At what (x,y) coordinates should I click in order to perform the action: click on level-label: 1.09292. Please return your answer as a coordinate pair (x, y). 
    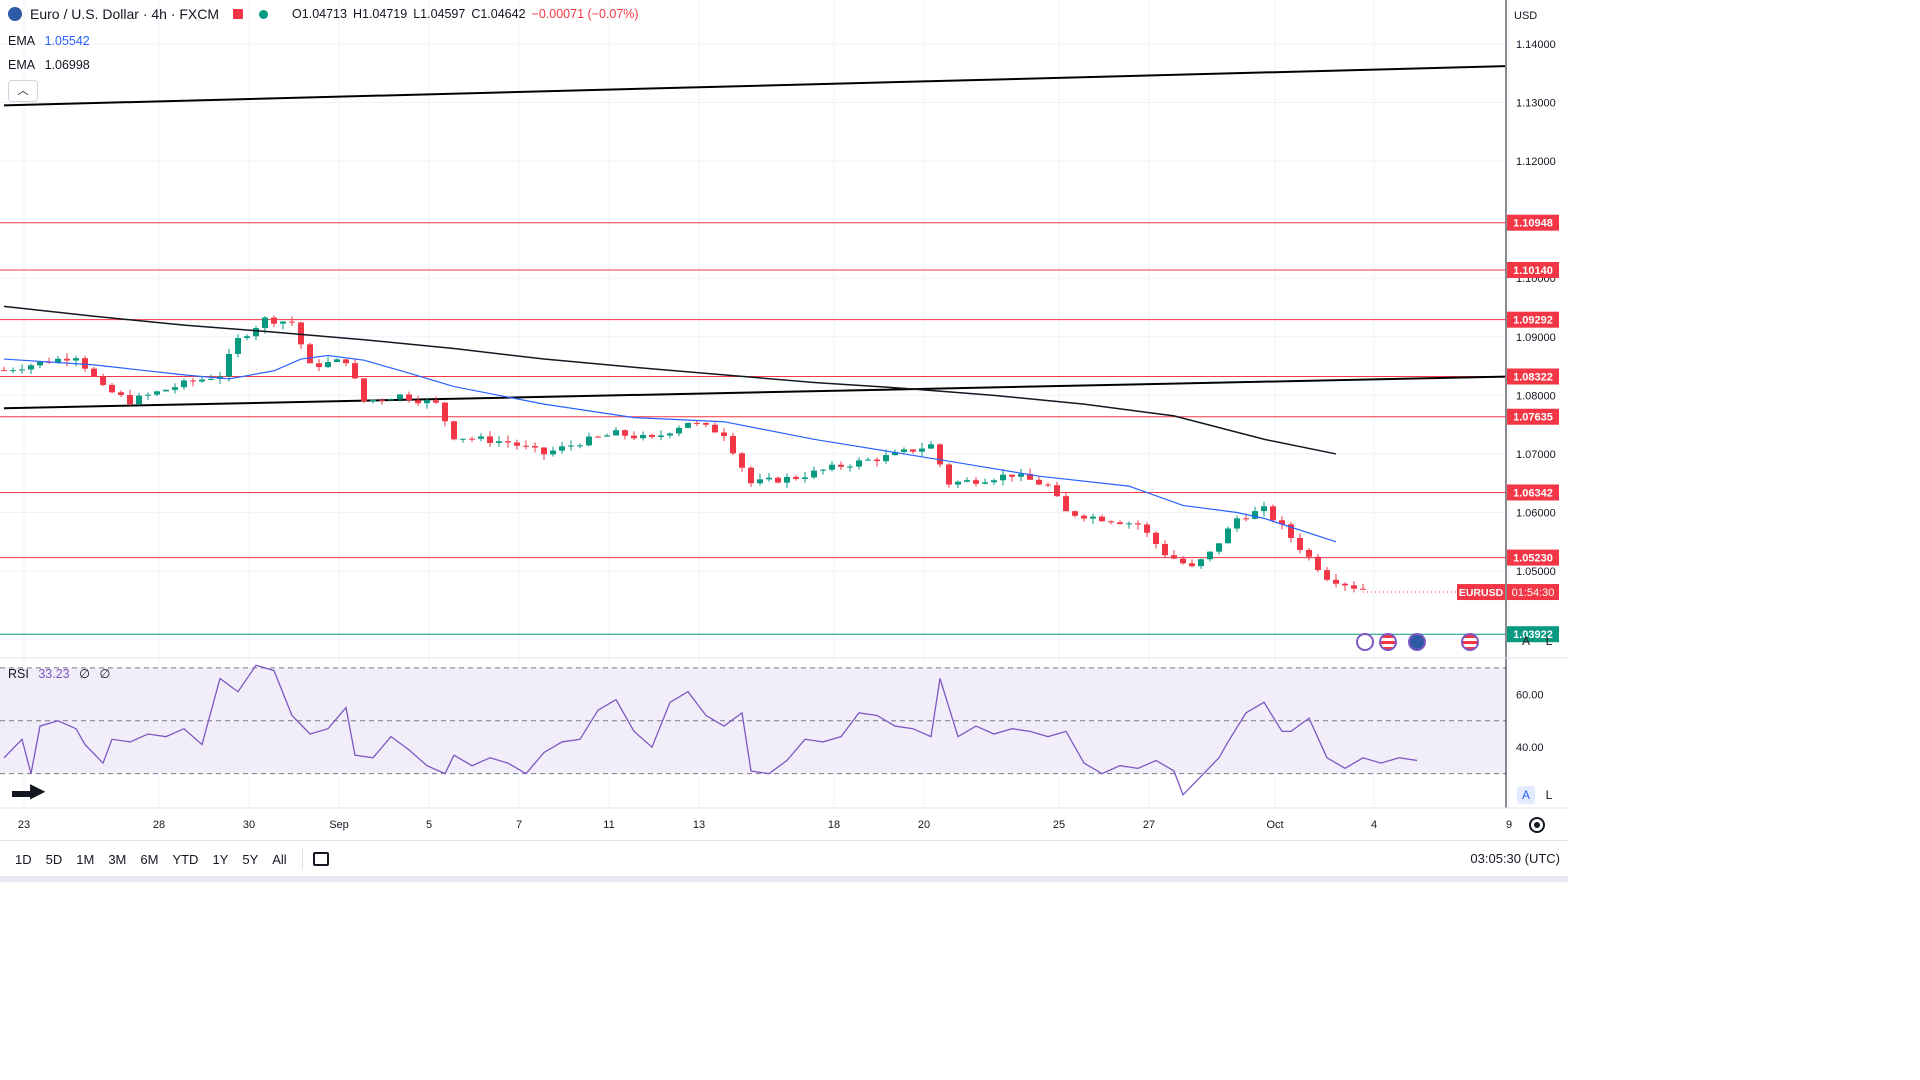
    Looking at the image, I should click on (1533, 321).